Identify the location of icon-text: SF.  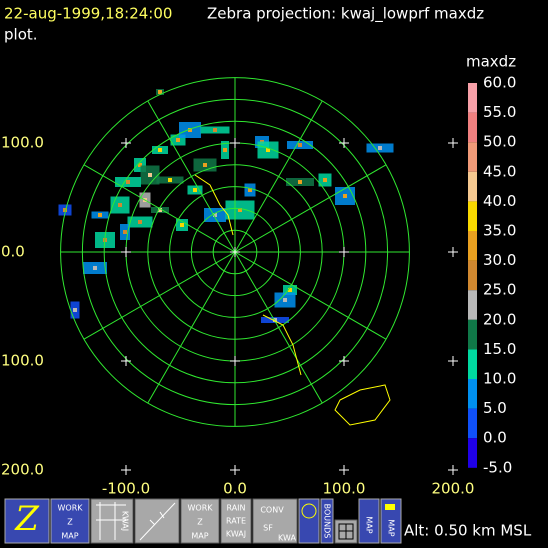
(268, 528).